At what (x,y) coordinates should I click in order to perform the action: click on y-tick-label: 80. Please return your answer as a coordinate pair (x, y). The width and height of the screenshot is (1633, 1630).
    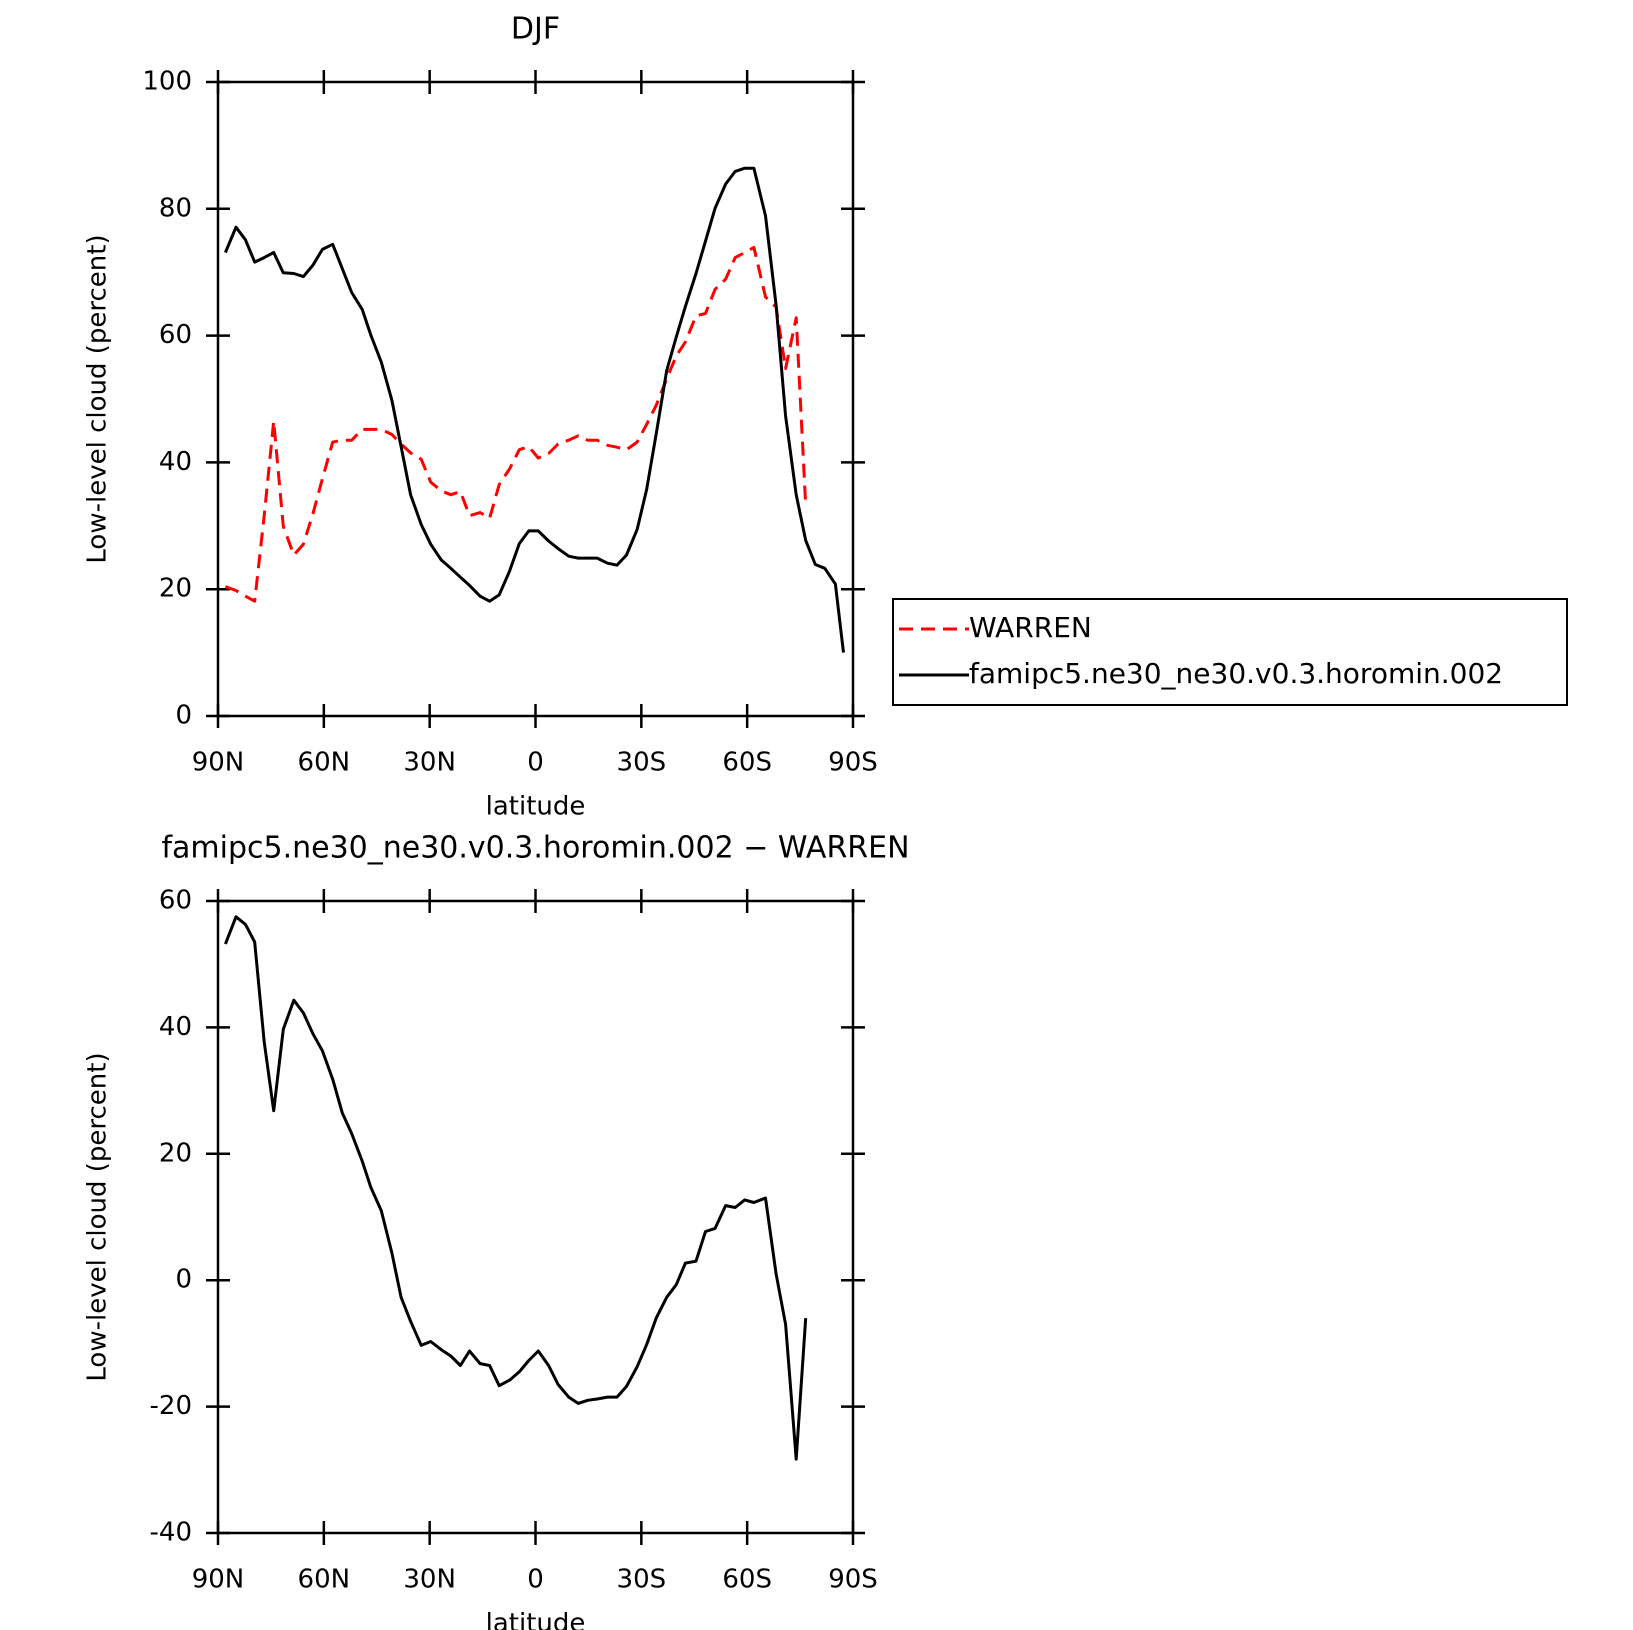
    Looking at the image, I should click on (175, 208).